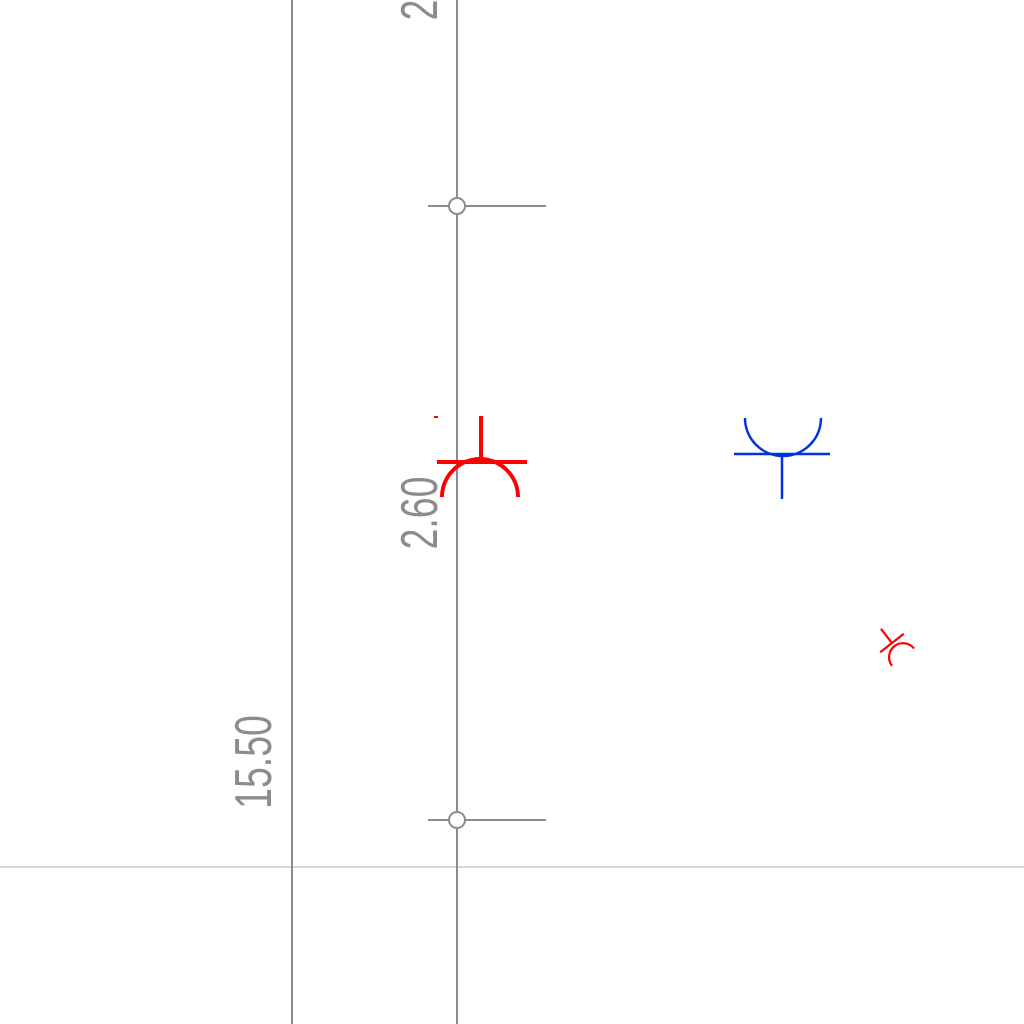 This screenshot has height=1024, width=1024. I want to click on outlet-symbol-red-small, so click(897, 647).